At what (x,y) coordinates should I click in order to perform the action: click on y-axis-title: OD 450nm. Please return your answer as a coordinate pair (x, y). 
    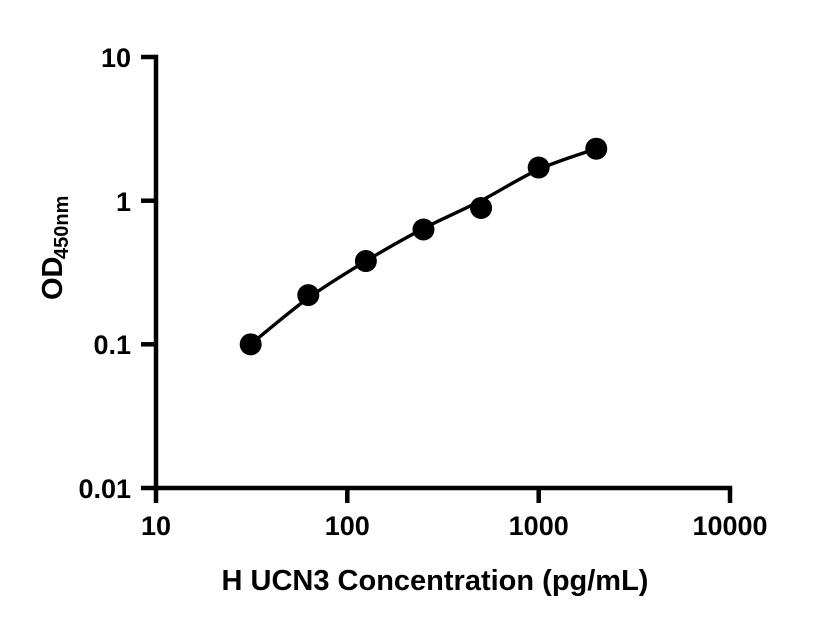
    Looking at the image, I should click on (55, 248).